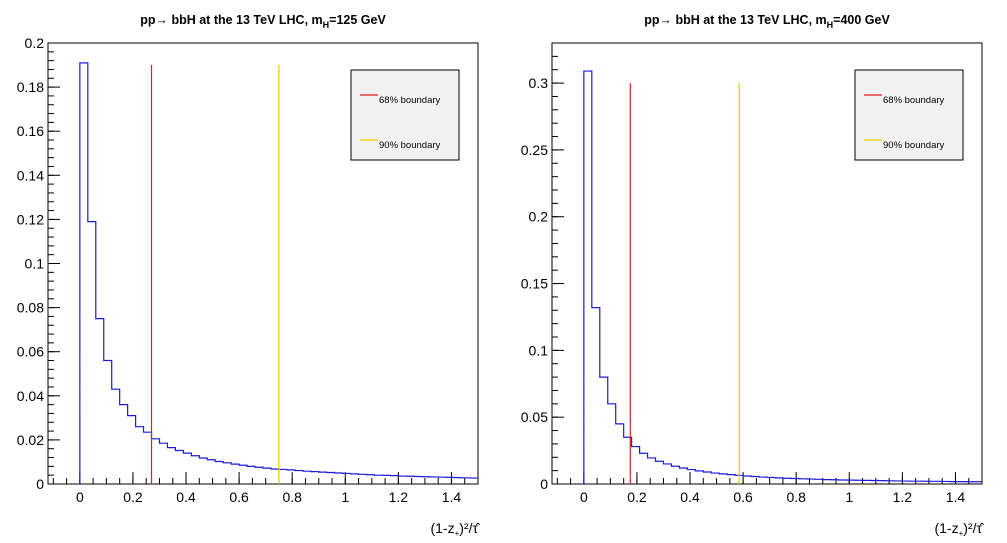 The height and width of the screenshot is (543, 1007). Describe the element at coordinates (861, 20) in the screenshot. I see `chart-title-tail: =400 GeV` at that location.